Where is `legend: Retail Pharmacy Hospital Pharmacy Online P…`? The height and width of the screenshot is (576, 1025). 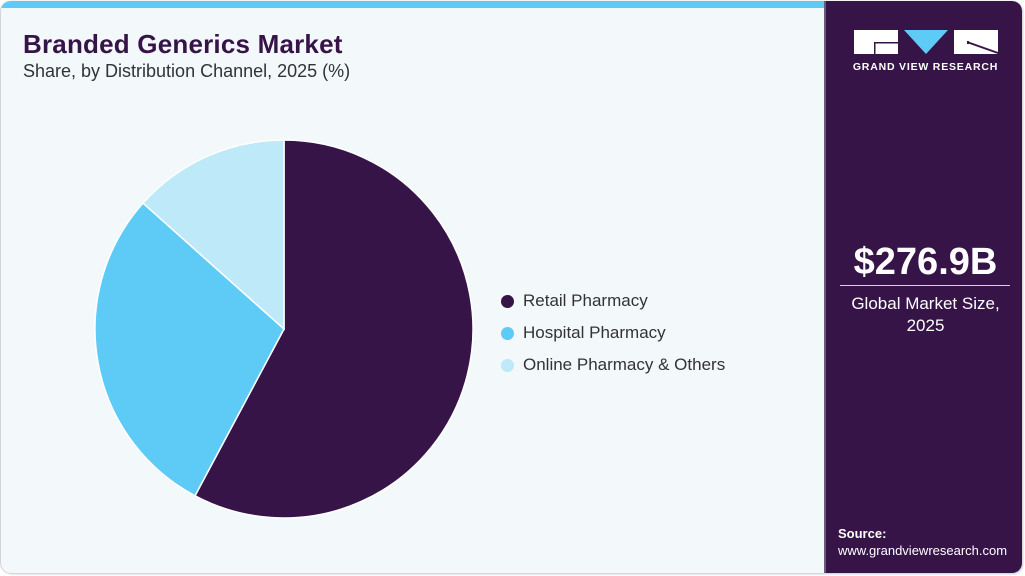
legend: Retail Pharmacy Hospital Pharmacy Online P… is located at coordinates (613, 333).